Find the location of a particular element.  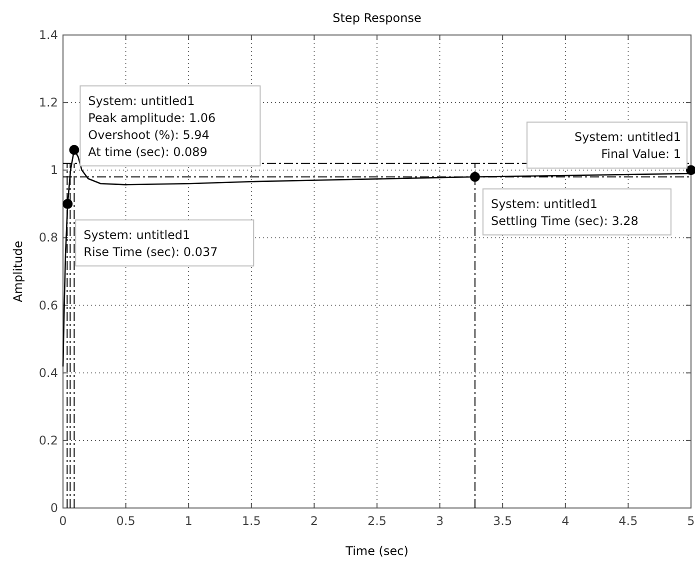

y-tick-label: 1.2 is located at coordinates (48, 103).